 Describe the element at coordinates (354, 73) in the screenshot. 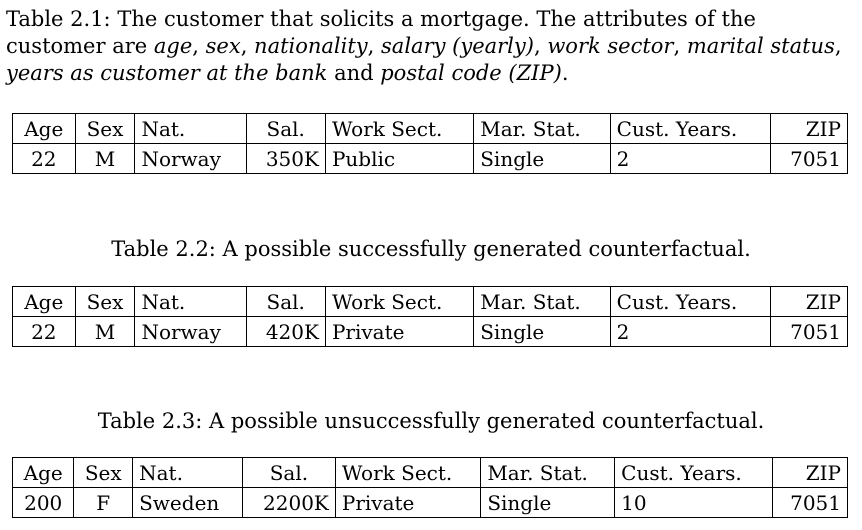

I see `caption-text-segment: and` at that location.